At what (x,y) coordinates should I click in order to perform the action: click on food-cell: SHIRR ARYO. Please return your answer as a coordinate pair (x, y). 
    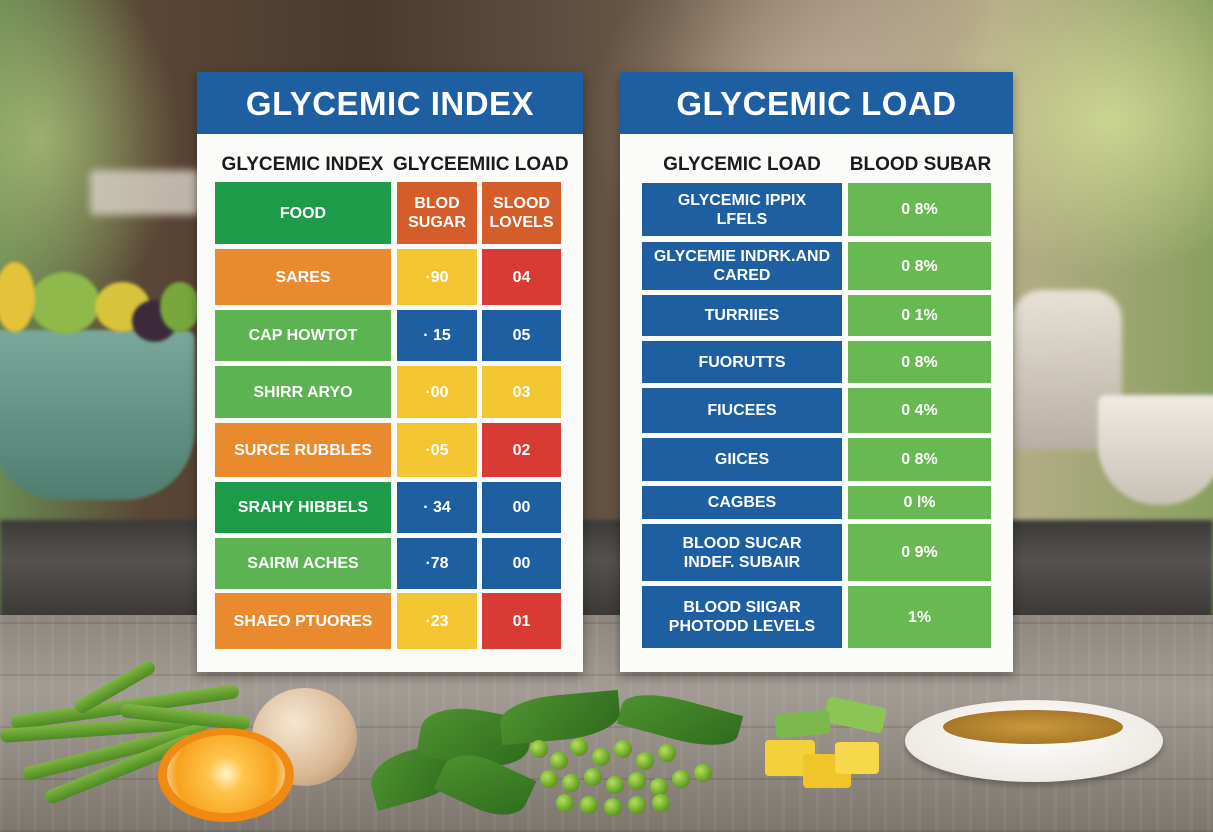
    Looking at the image, I should click on (303, 392).